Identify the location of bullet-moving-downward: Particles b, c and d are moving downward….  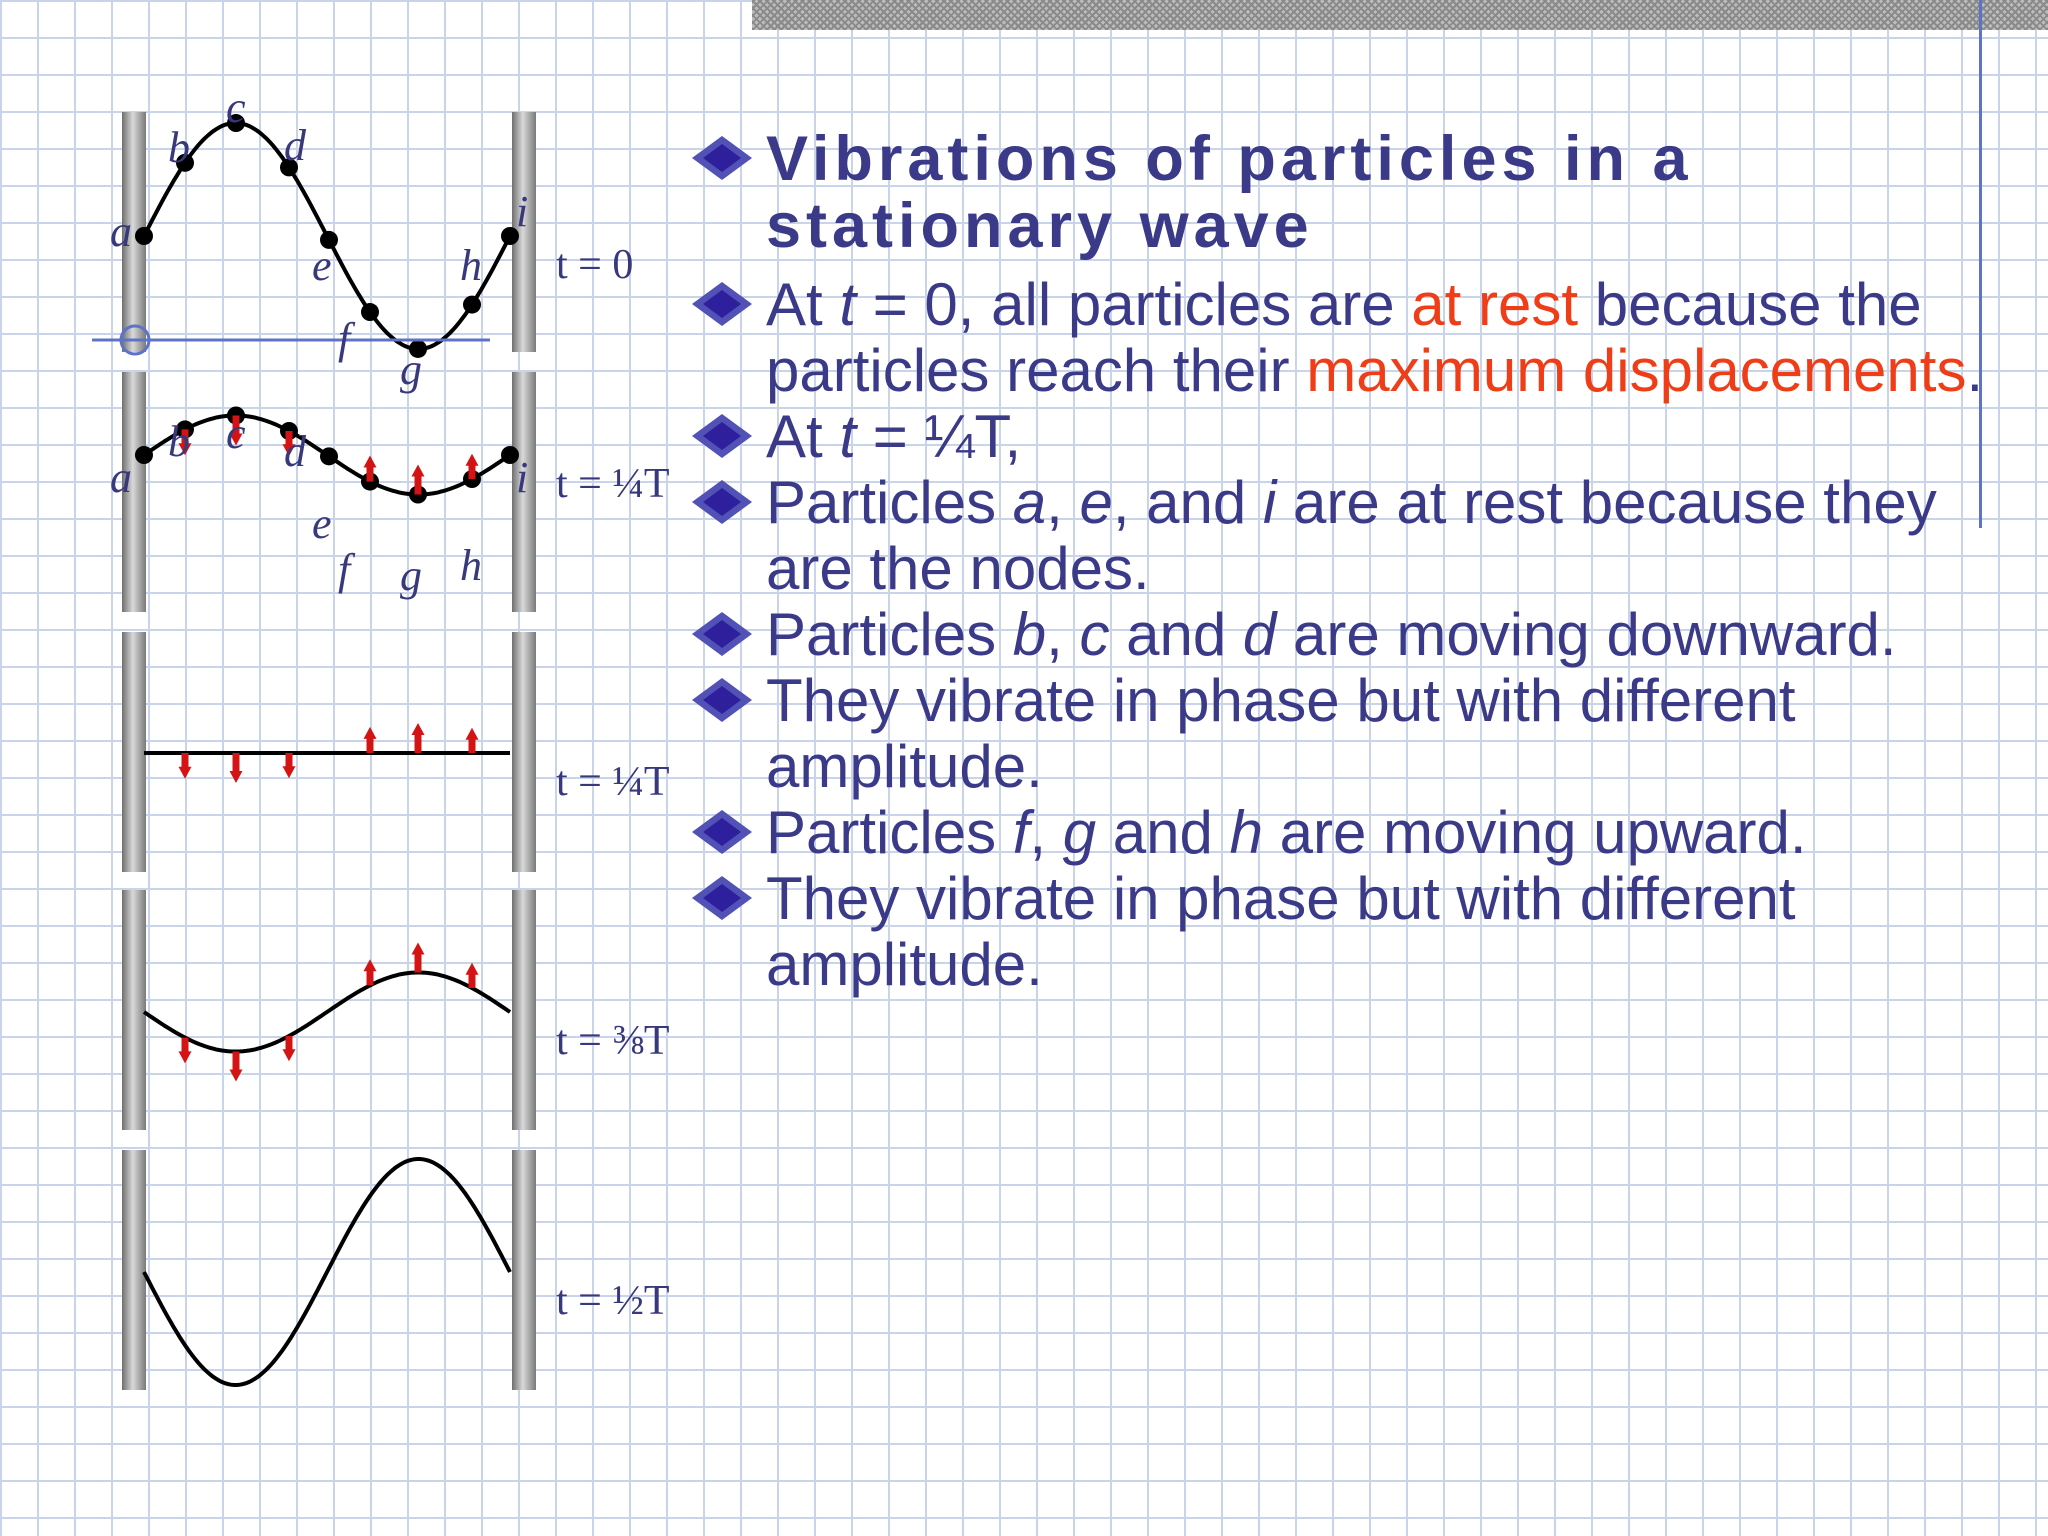
(1350, 635).